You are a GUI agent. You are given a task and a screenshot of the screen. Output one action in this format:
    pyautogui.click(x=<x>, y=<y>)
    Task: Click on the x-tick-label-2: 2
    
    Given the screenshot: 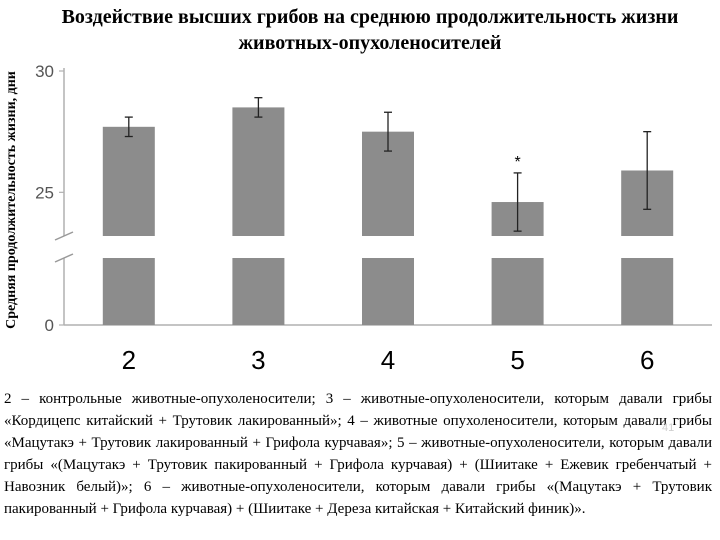 What is the action you would take?
    pyautogui.click(x=129, y=360)
    